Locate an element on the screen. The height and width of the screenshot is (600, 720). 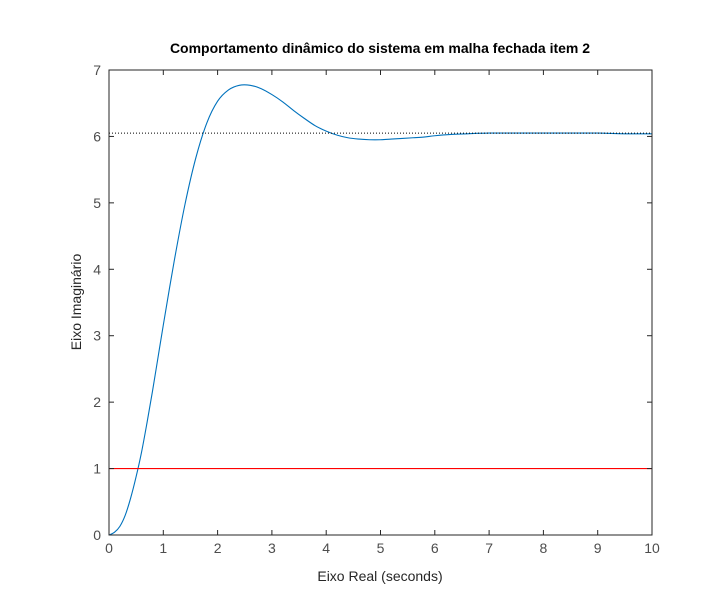
x-tick-label: 5 is located at coordinates (381, 548).